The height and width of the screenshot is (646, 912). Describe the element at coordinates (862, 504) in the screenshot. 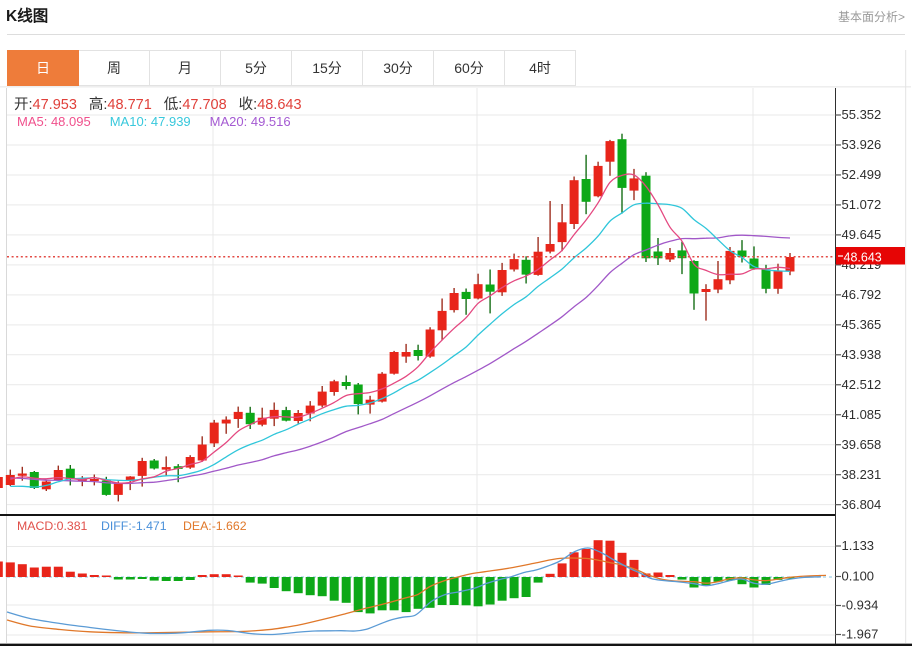

I see `svg-text: 36.804` at that location.